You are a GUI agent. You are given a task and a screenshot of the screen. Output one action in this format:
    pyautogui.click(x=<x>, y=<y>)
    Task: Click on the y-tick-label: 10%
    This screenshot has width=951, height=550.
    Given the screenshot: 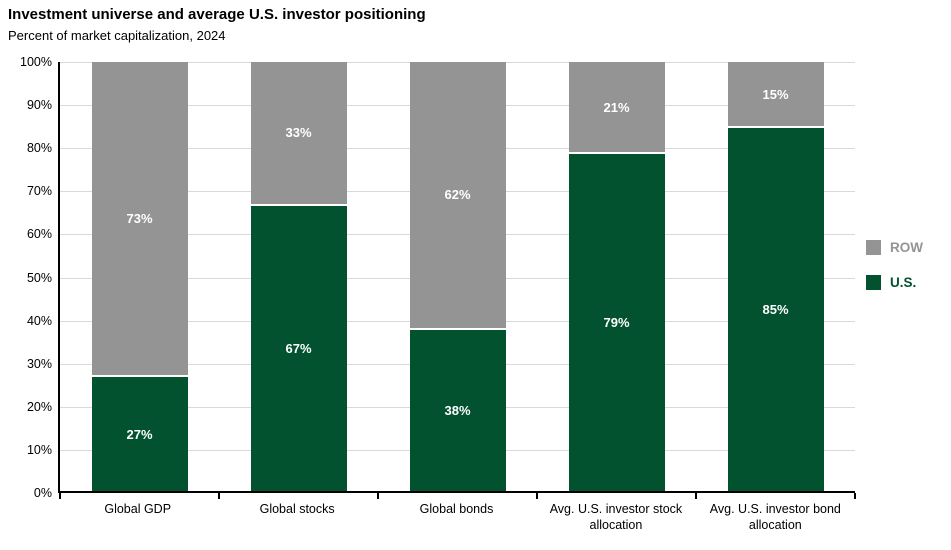 What is the action you would take?
    pyautogui.click(x=39, y=449)
    